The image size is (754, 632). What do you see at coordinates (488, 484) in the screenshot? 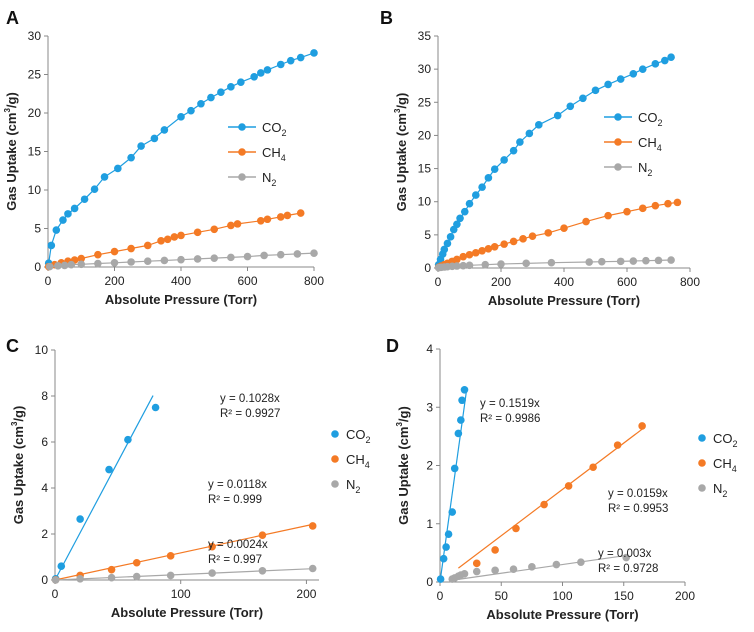
I see `series-co2: y = 0.1519x R² = 0.9986` at bounding box center [488, 484].